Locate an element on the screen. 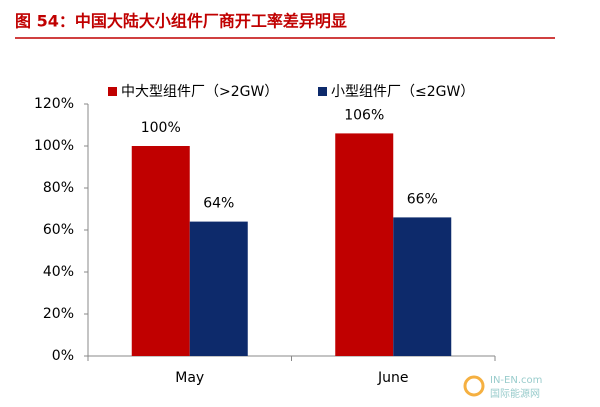 This screenshot has height=407, width=600. y-tick-label: 40% is located at coordinates (58, 272).